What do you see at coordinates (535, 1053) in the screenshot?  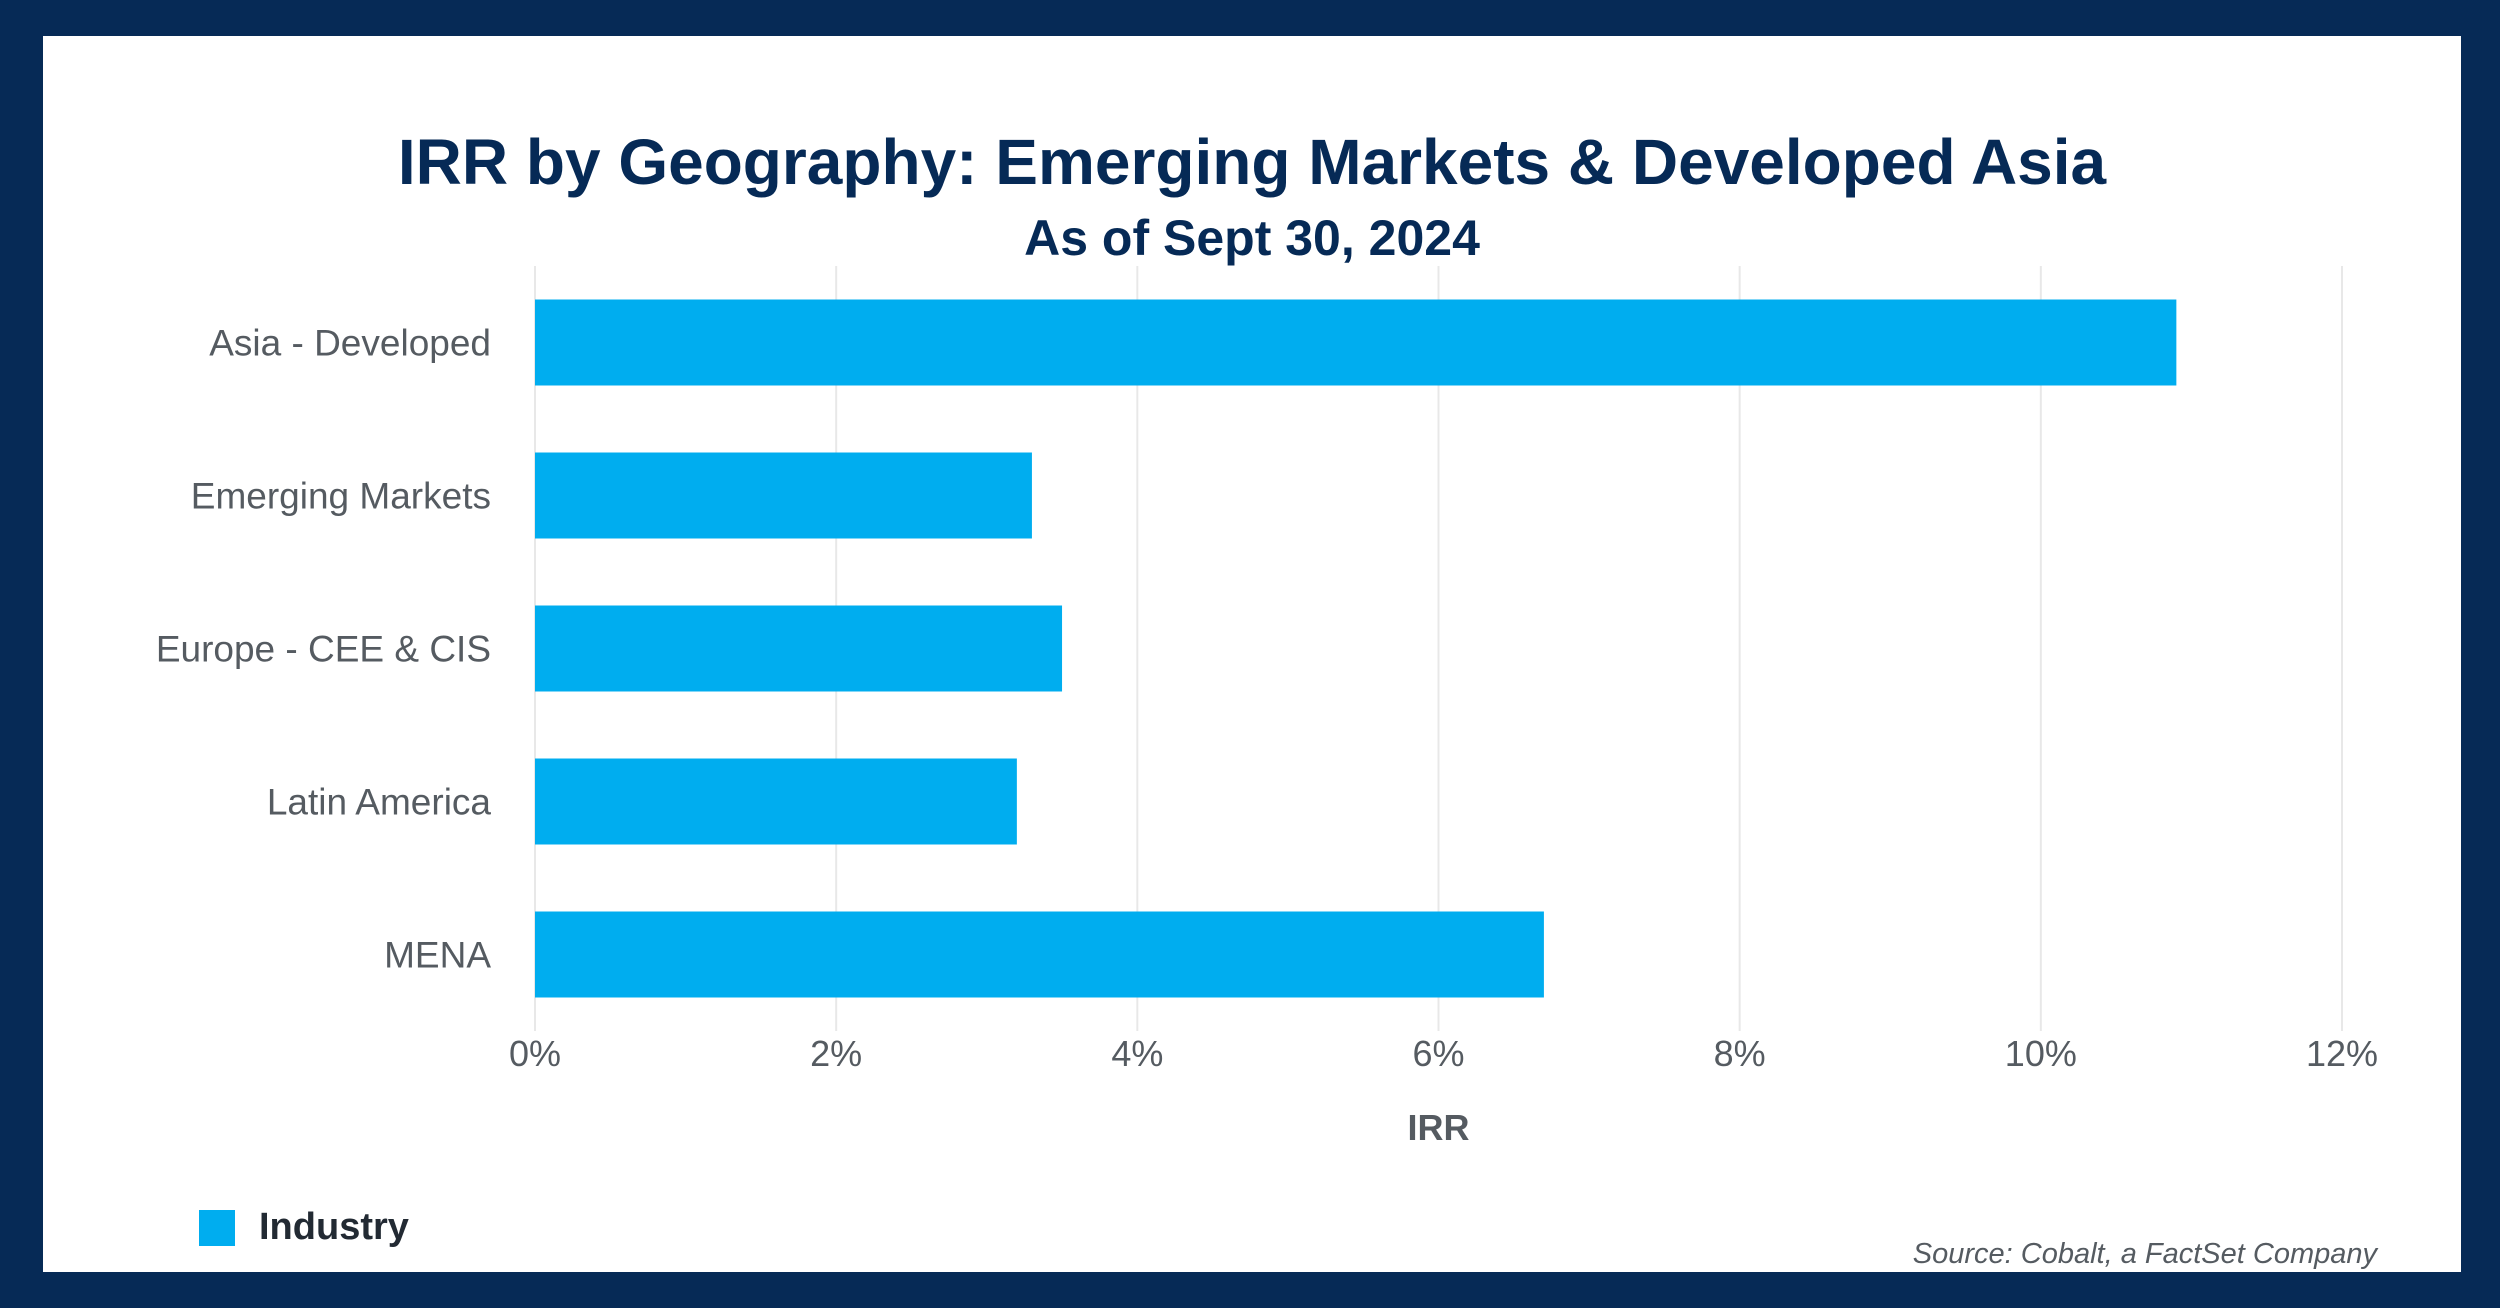 I see `x-tick-label: 0%` at bounding box center [535, 1053].